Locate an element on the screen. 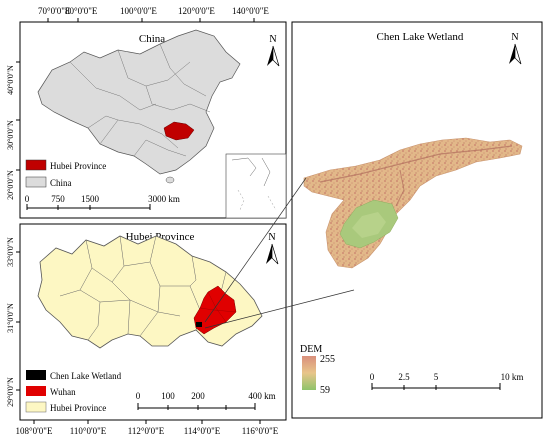  lat-tick-label: 30°0'0"N is located at coordinates (10, 135).